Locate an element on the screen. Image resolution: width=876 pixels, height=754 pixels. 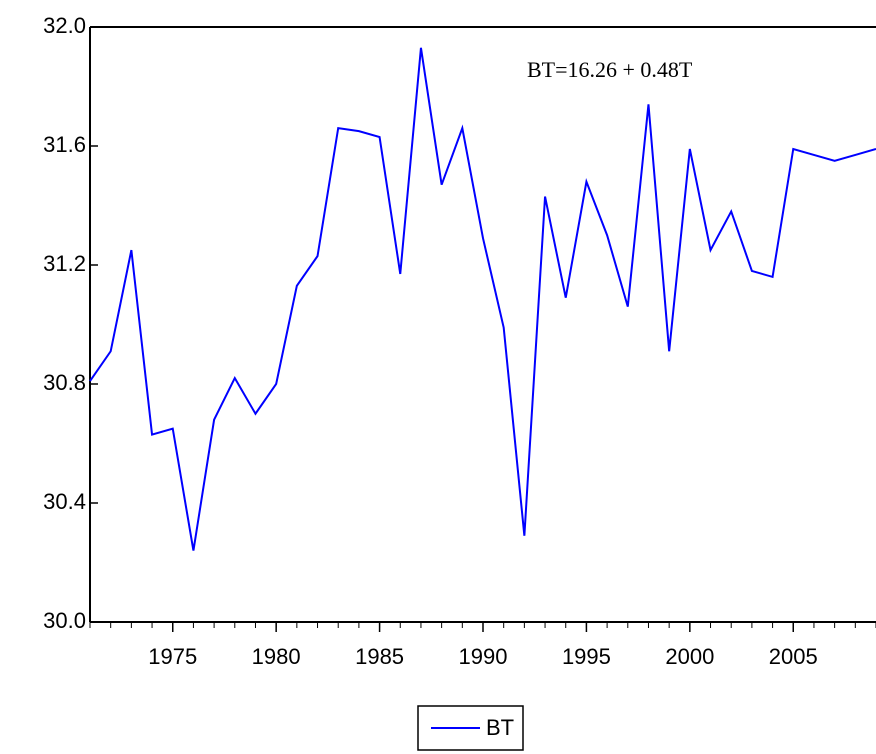
x-tick-label: 2000 is located at coordinates (689, 656).